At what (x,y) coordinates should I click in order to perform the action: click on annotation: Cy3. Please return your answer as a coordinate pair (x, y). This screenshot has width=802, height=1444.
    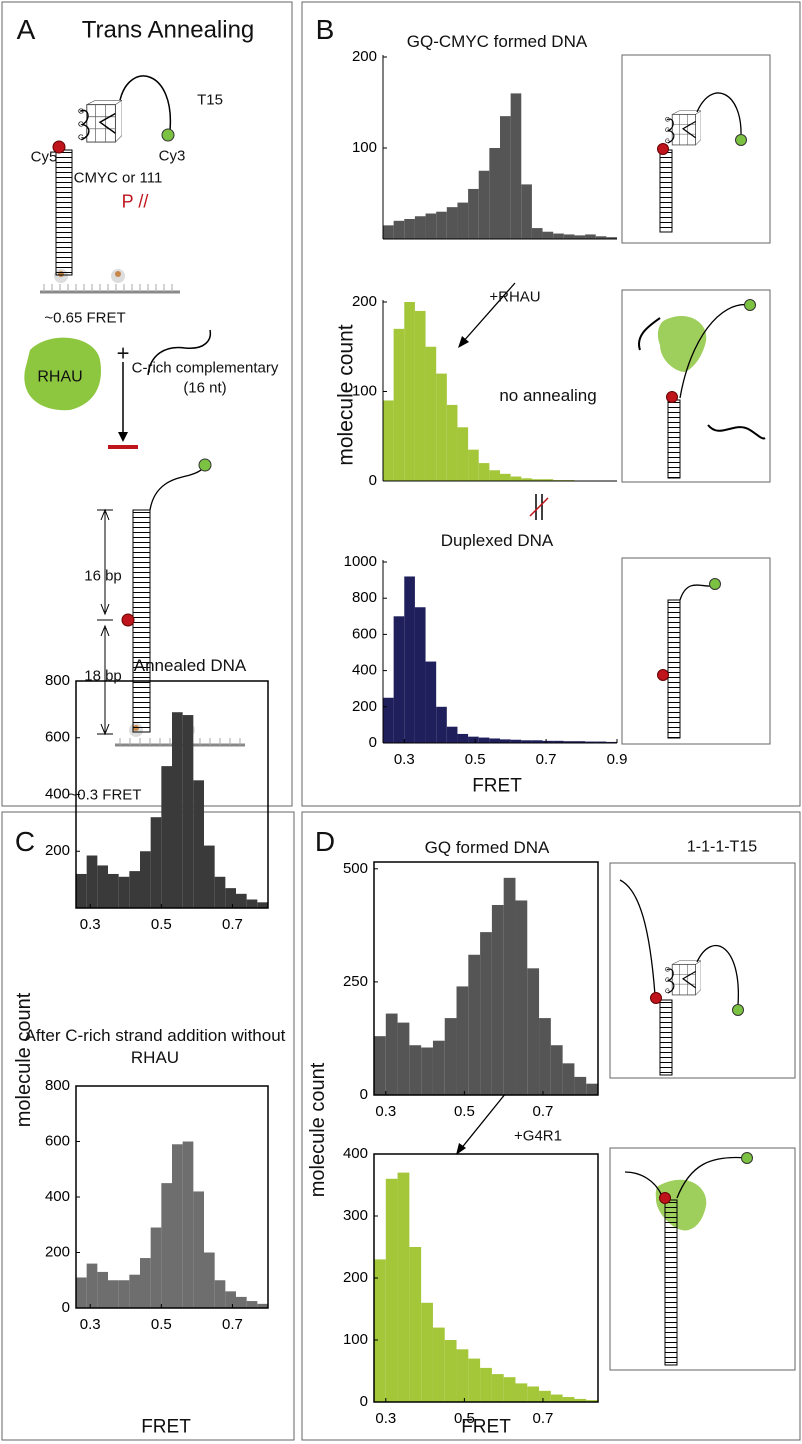
    Looking at the image, I should click on (172, 156).